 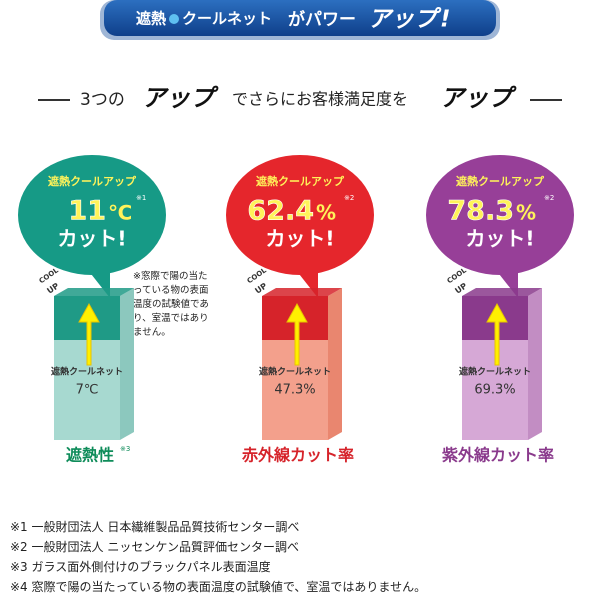 I want to click on banner-text: がパワー, so click(x=322, y=19).